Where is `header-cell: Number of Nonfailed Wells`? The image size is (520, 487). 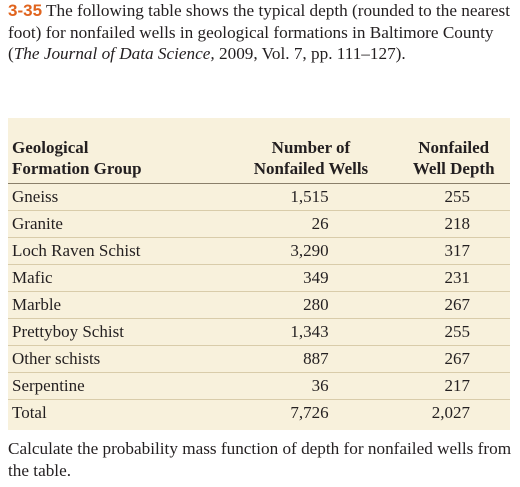 header-cell: Number of Nonfailed Wells is located at coordinates (311, 151).